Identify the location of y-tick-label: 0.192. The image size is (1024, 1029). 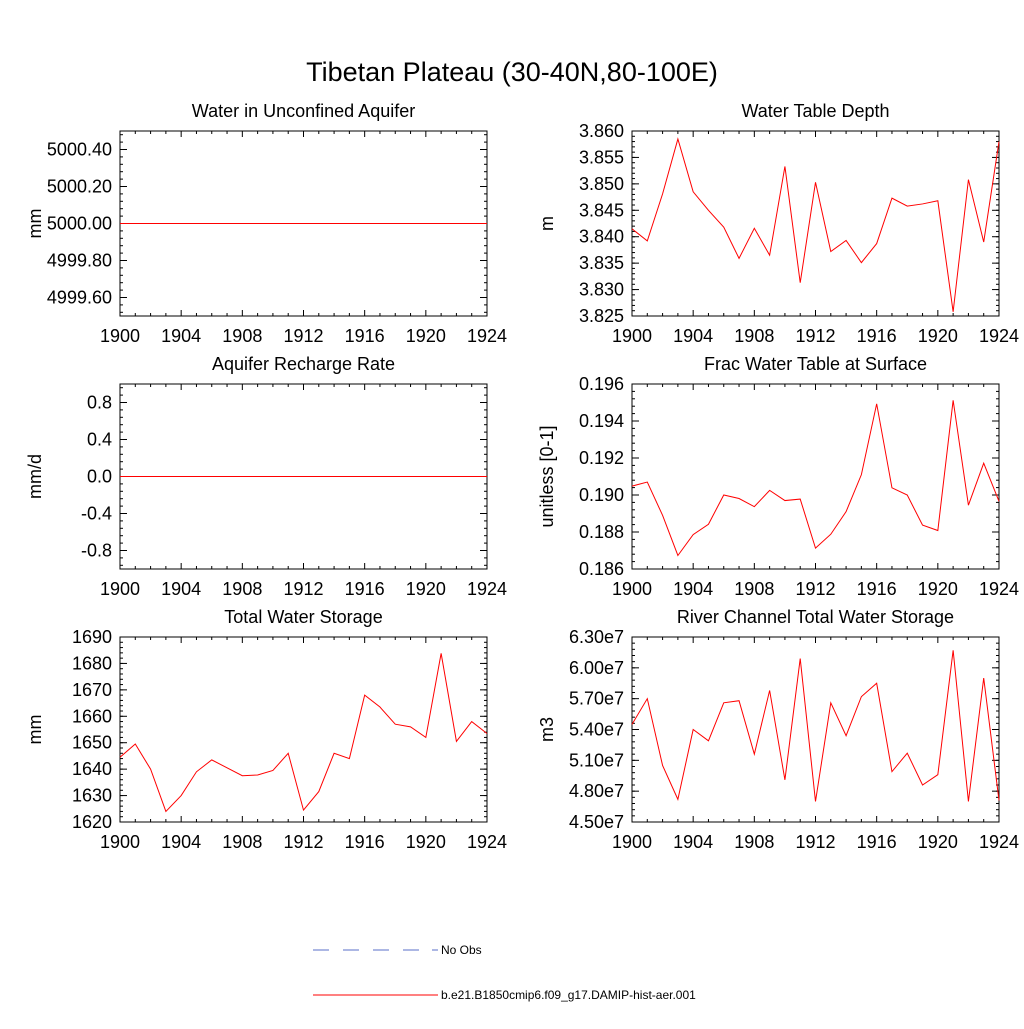
(601, 458).